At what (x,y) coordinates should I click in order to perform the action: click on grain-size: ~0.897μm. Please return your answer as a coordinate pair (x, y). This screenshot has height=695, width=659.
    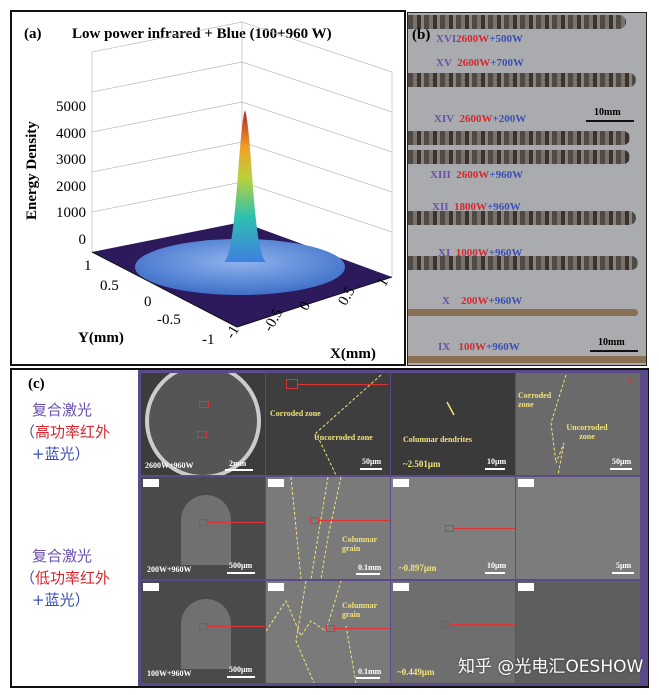
    Looking at the image, I should click on (418, 568).